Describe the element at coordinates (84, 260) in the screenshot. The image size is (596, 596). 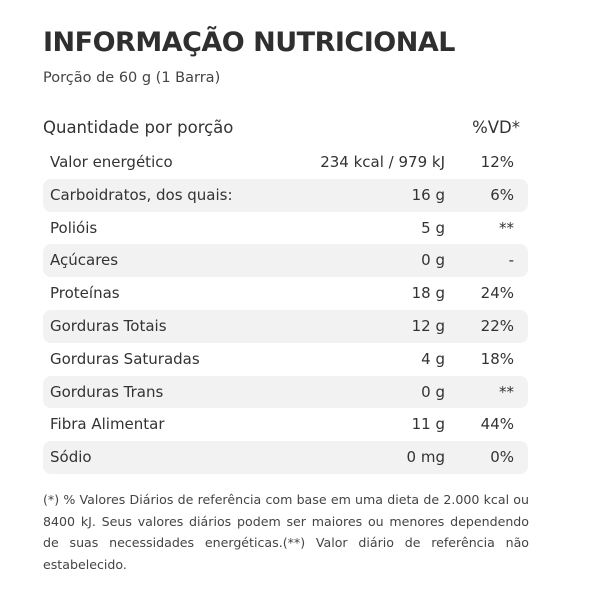
I see `nutrient-label: Açúcares` at that location.